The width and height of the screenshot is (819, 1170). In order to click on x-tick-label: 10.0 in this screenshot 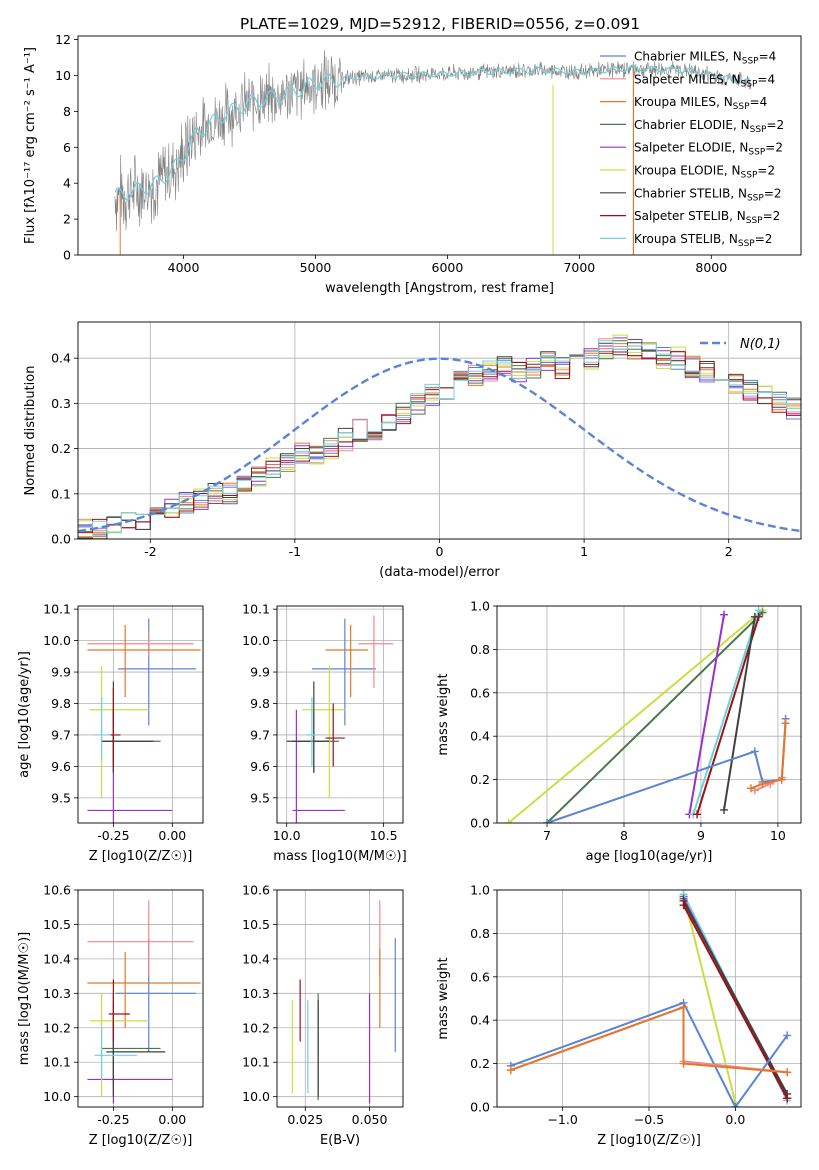, I will do `click(287, 835)`.